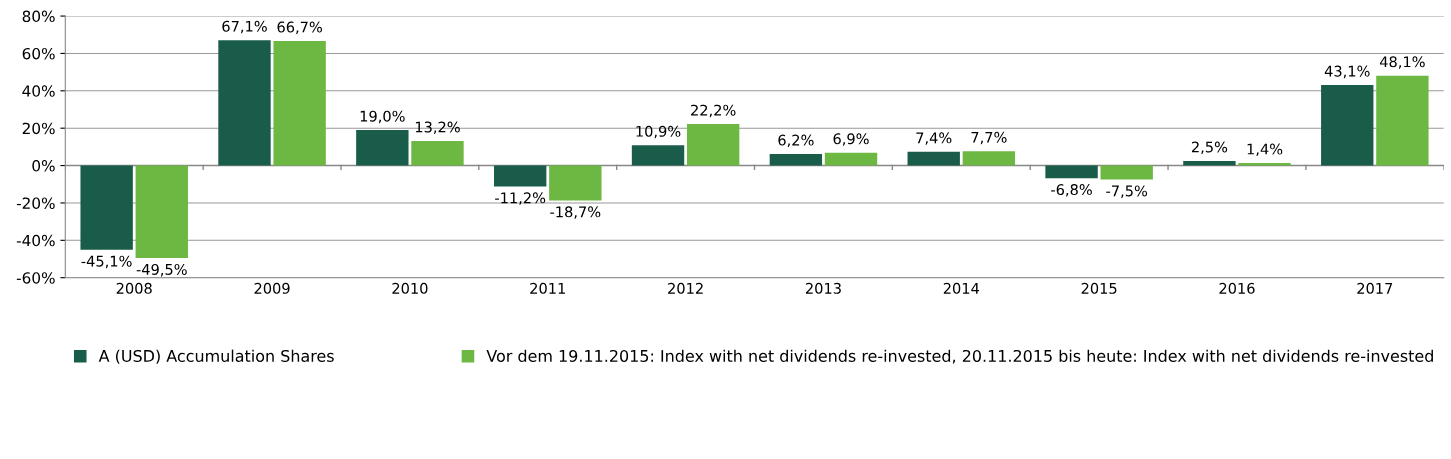  Describe the element at coordinates (43, 166) in the screenshot. I see `y-tick-label: 0%` at that location.